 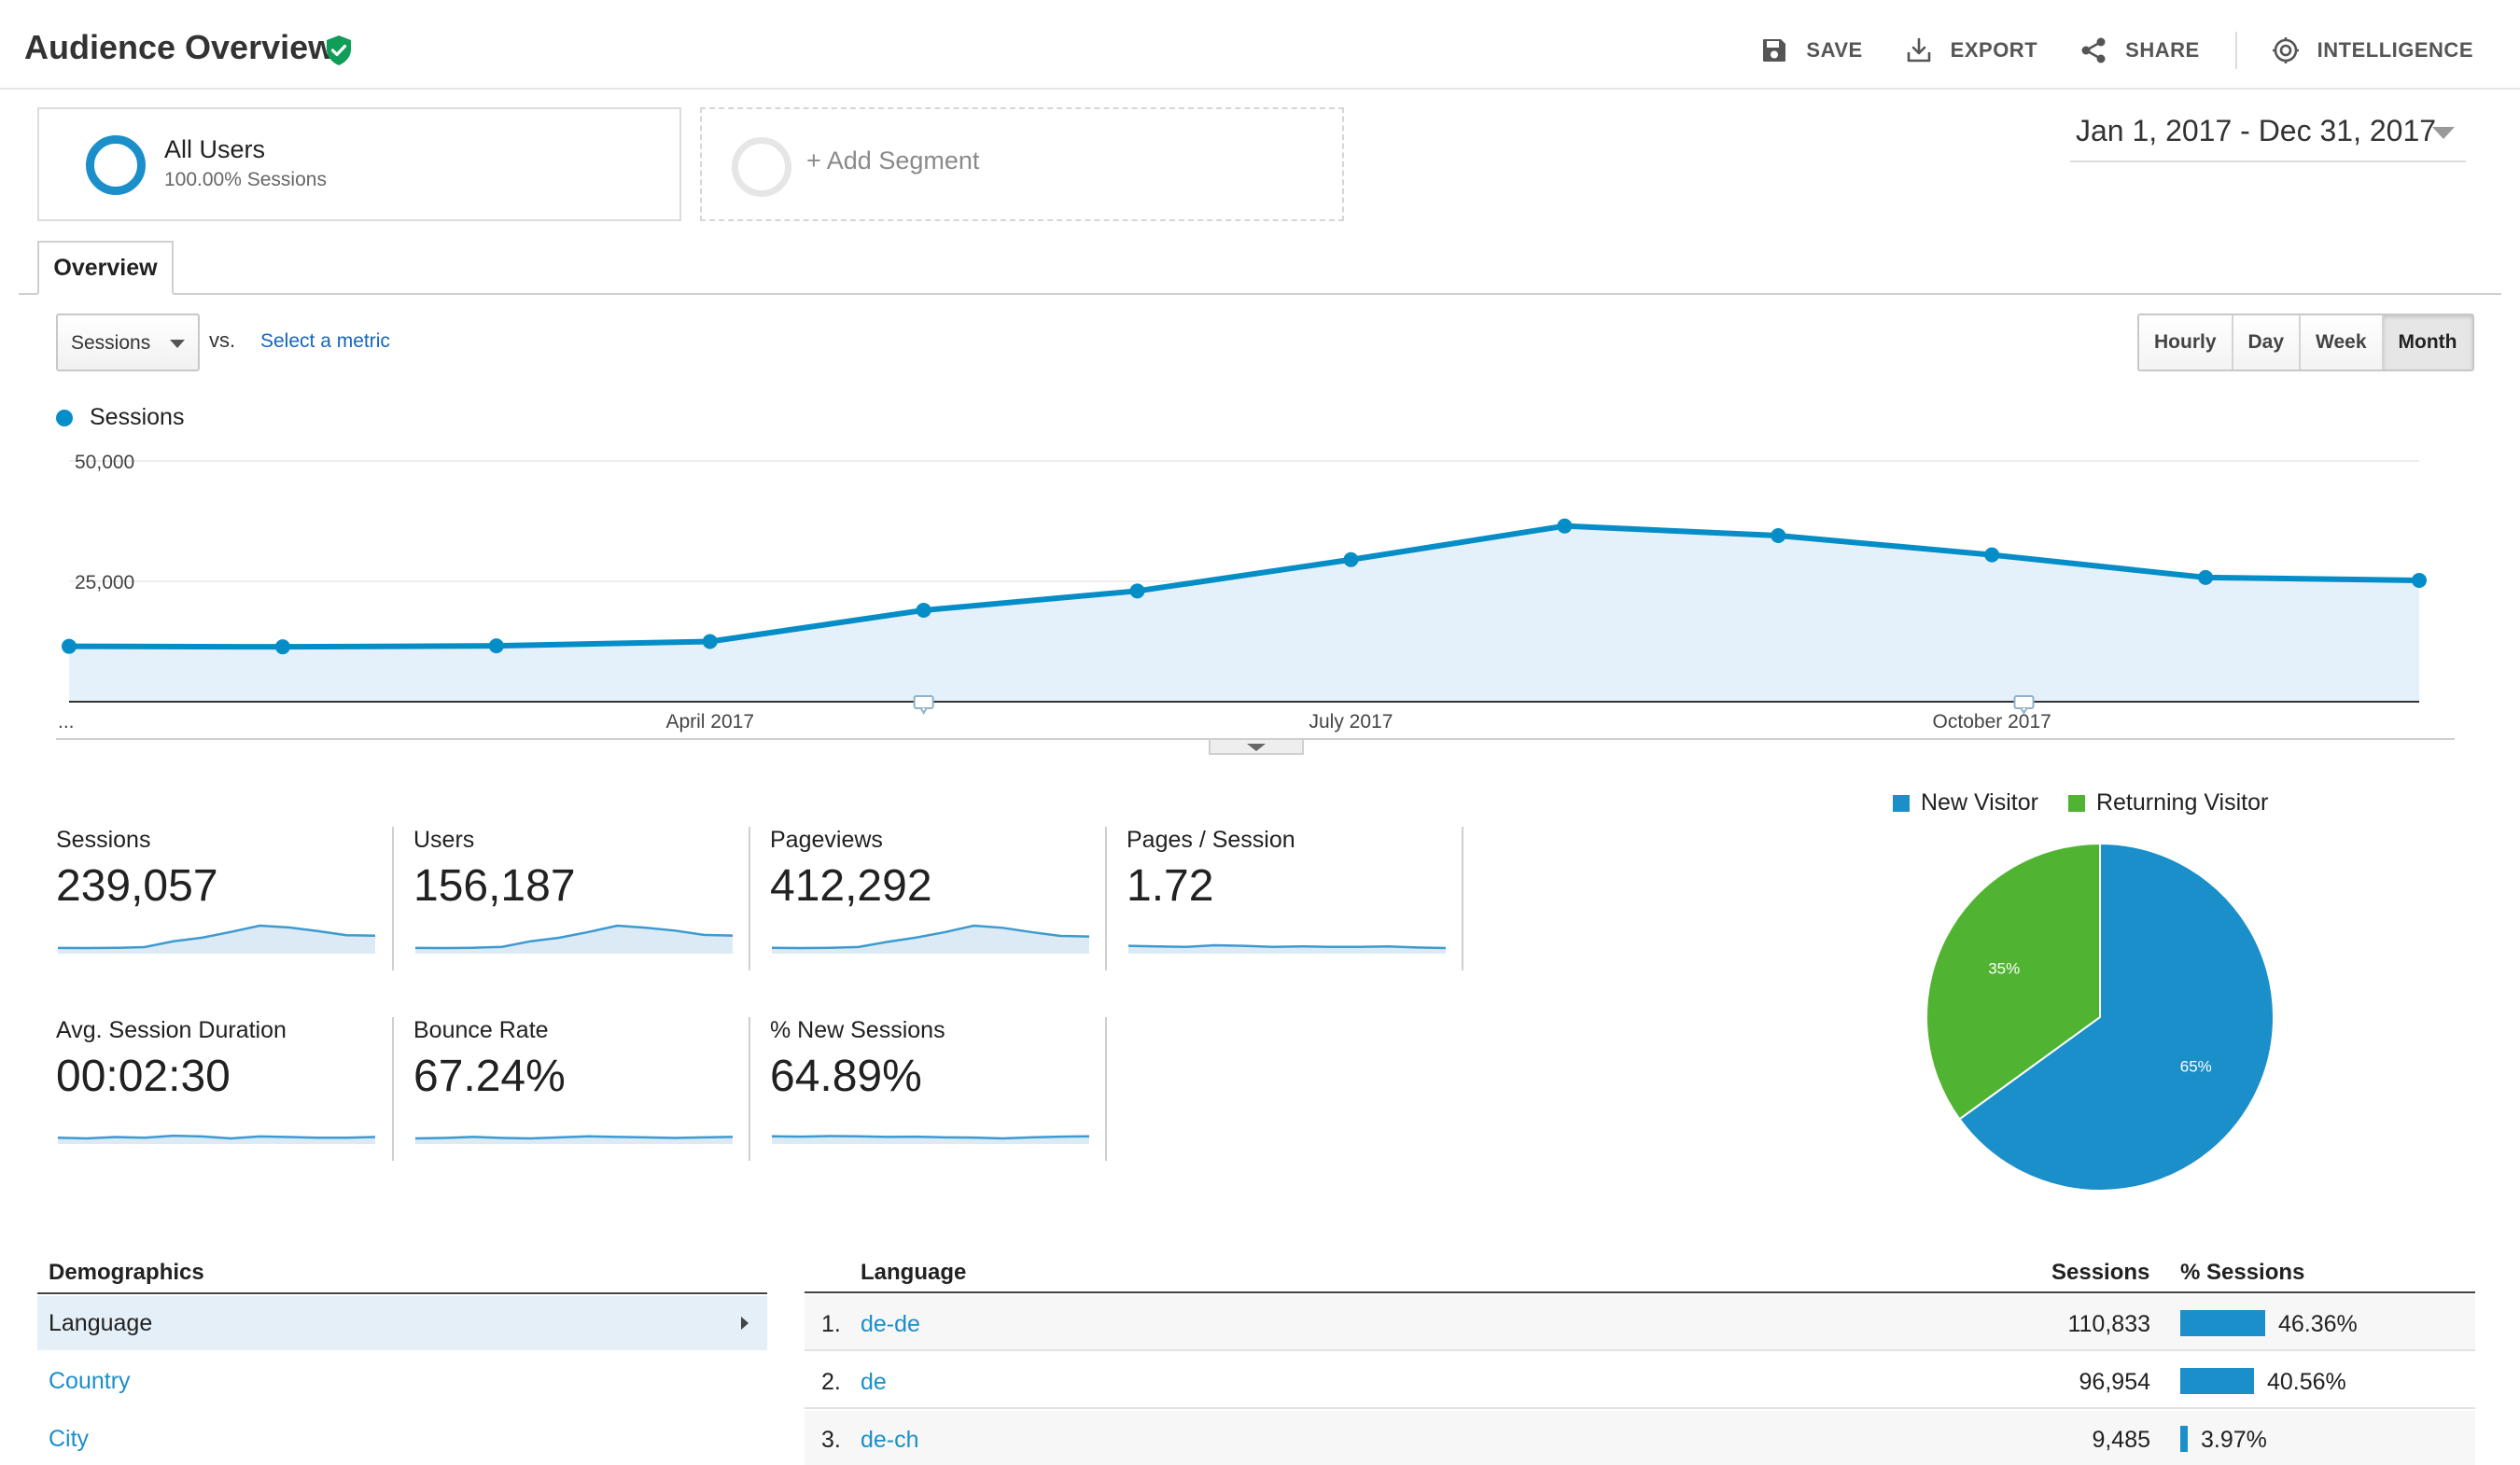 I want to click on returning-visitor-swatch, so click(x=2076, y=803).